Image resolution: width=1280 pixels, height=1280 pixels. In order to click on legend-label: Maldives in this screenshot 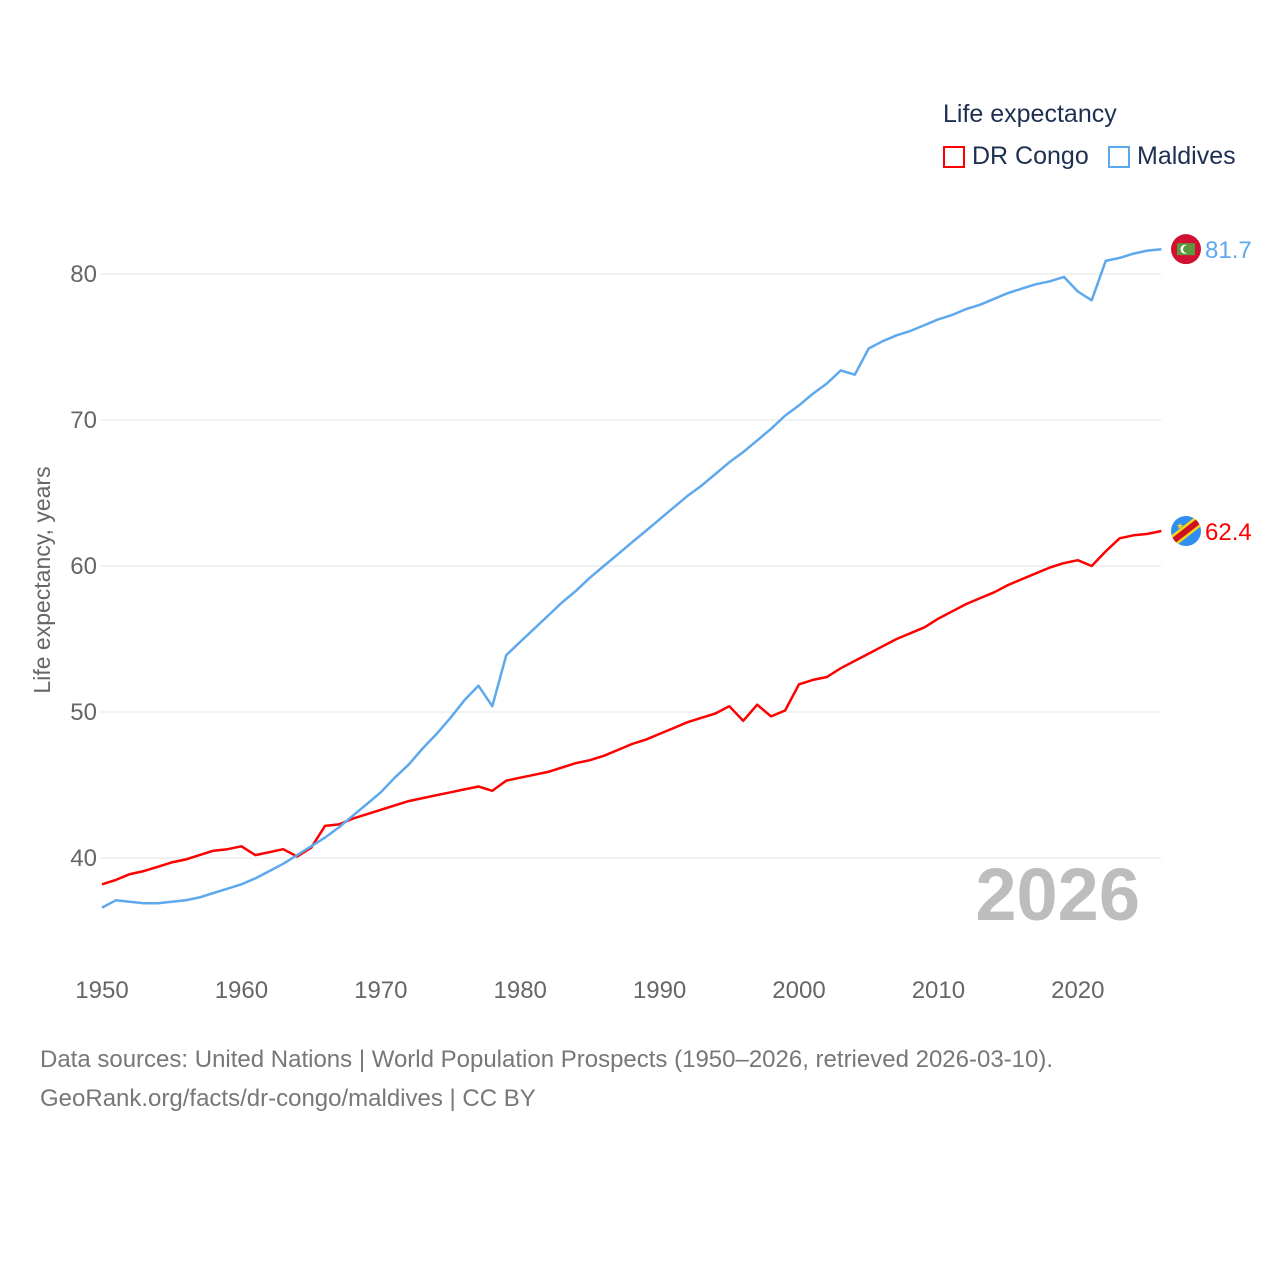, I will do `click(1186, 156)`.